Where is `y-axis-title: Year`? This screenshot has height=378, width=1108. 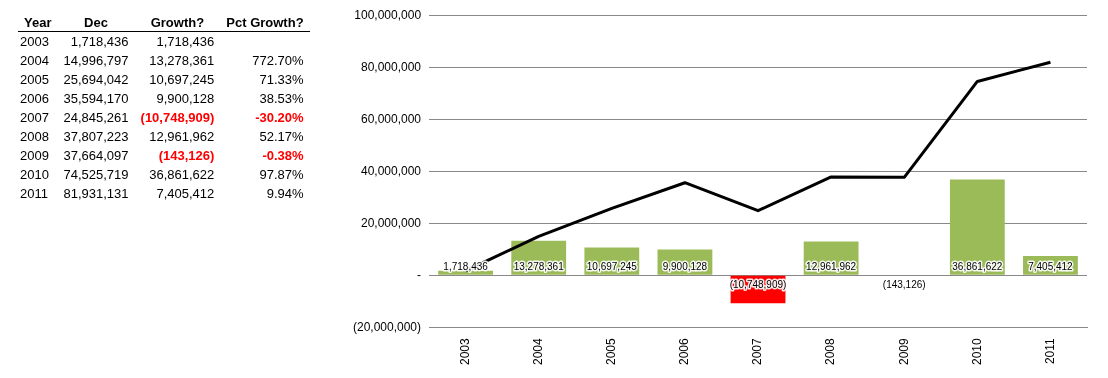 y-axis-title: Year is located at coordinates (38, 23).